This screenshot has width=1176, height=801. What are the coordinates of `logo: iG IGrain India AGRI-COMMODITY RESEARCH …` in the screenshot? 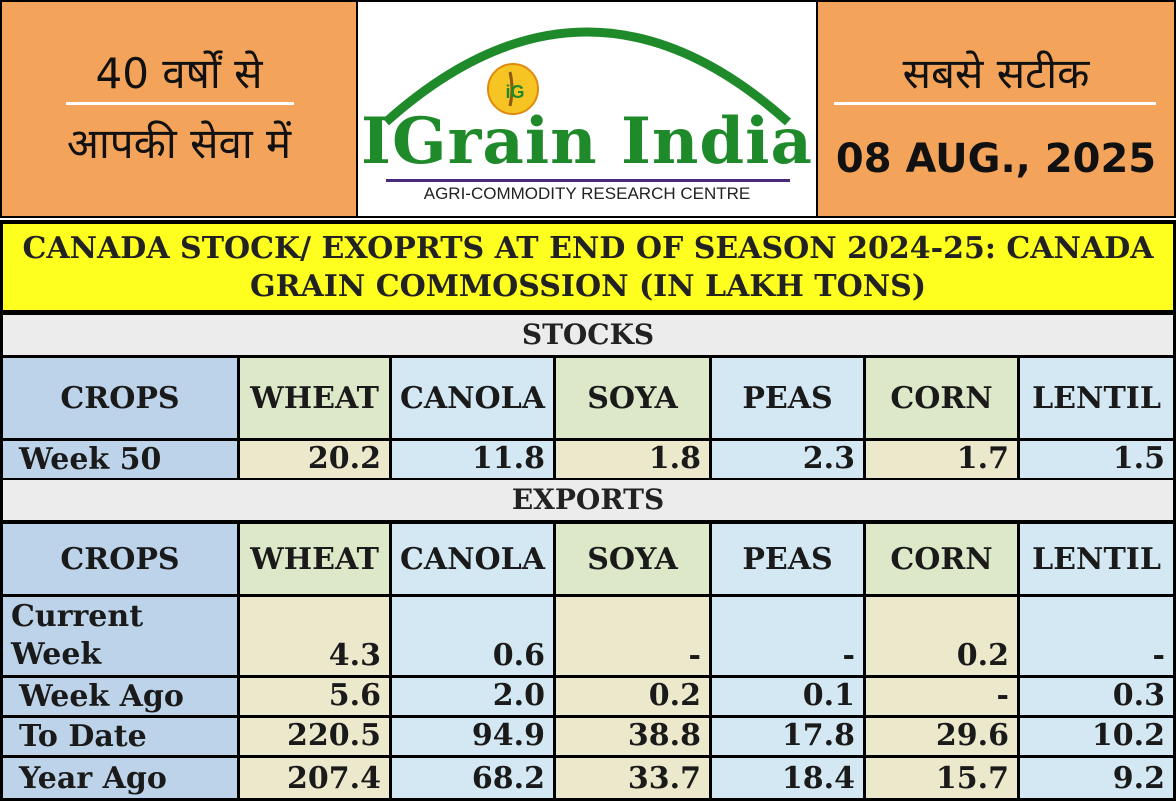 It's located at (587, 109).